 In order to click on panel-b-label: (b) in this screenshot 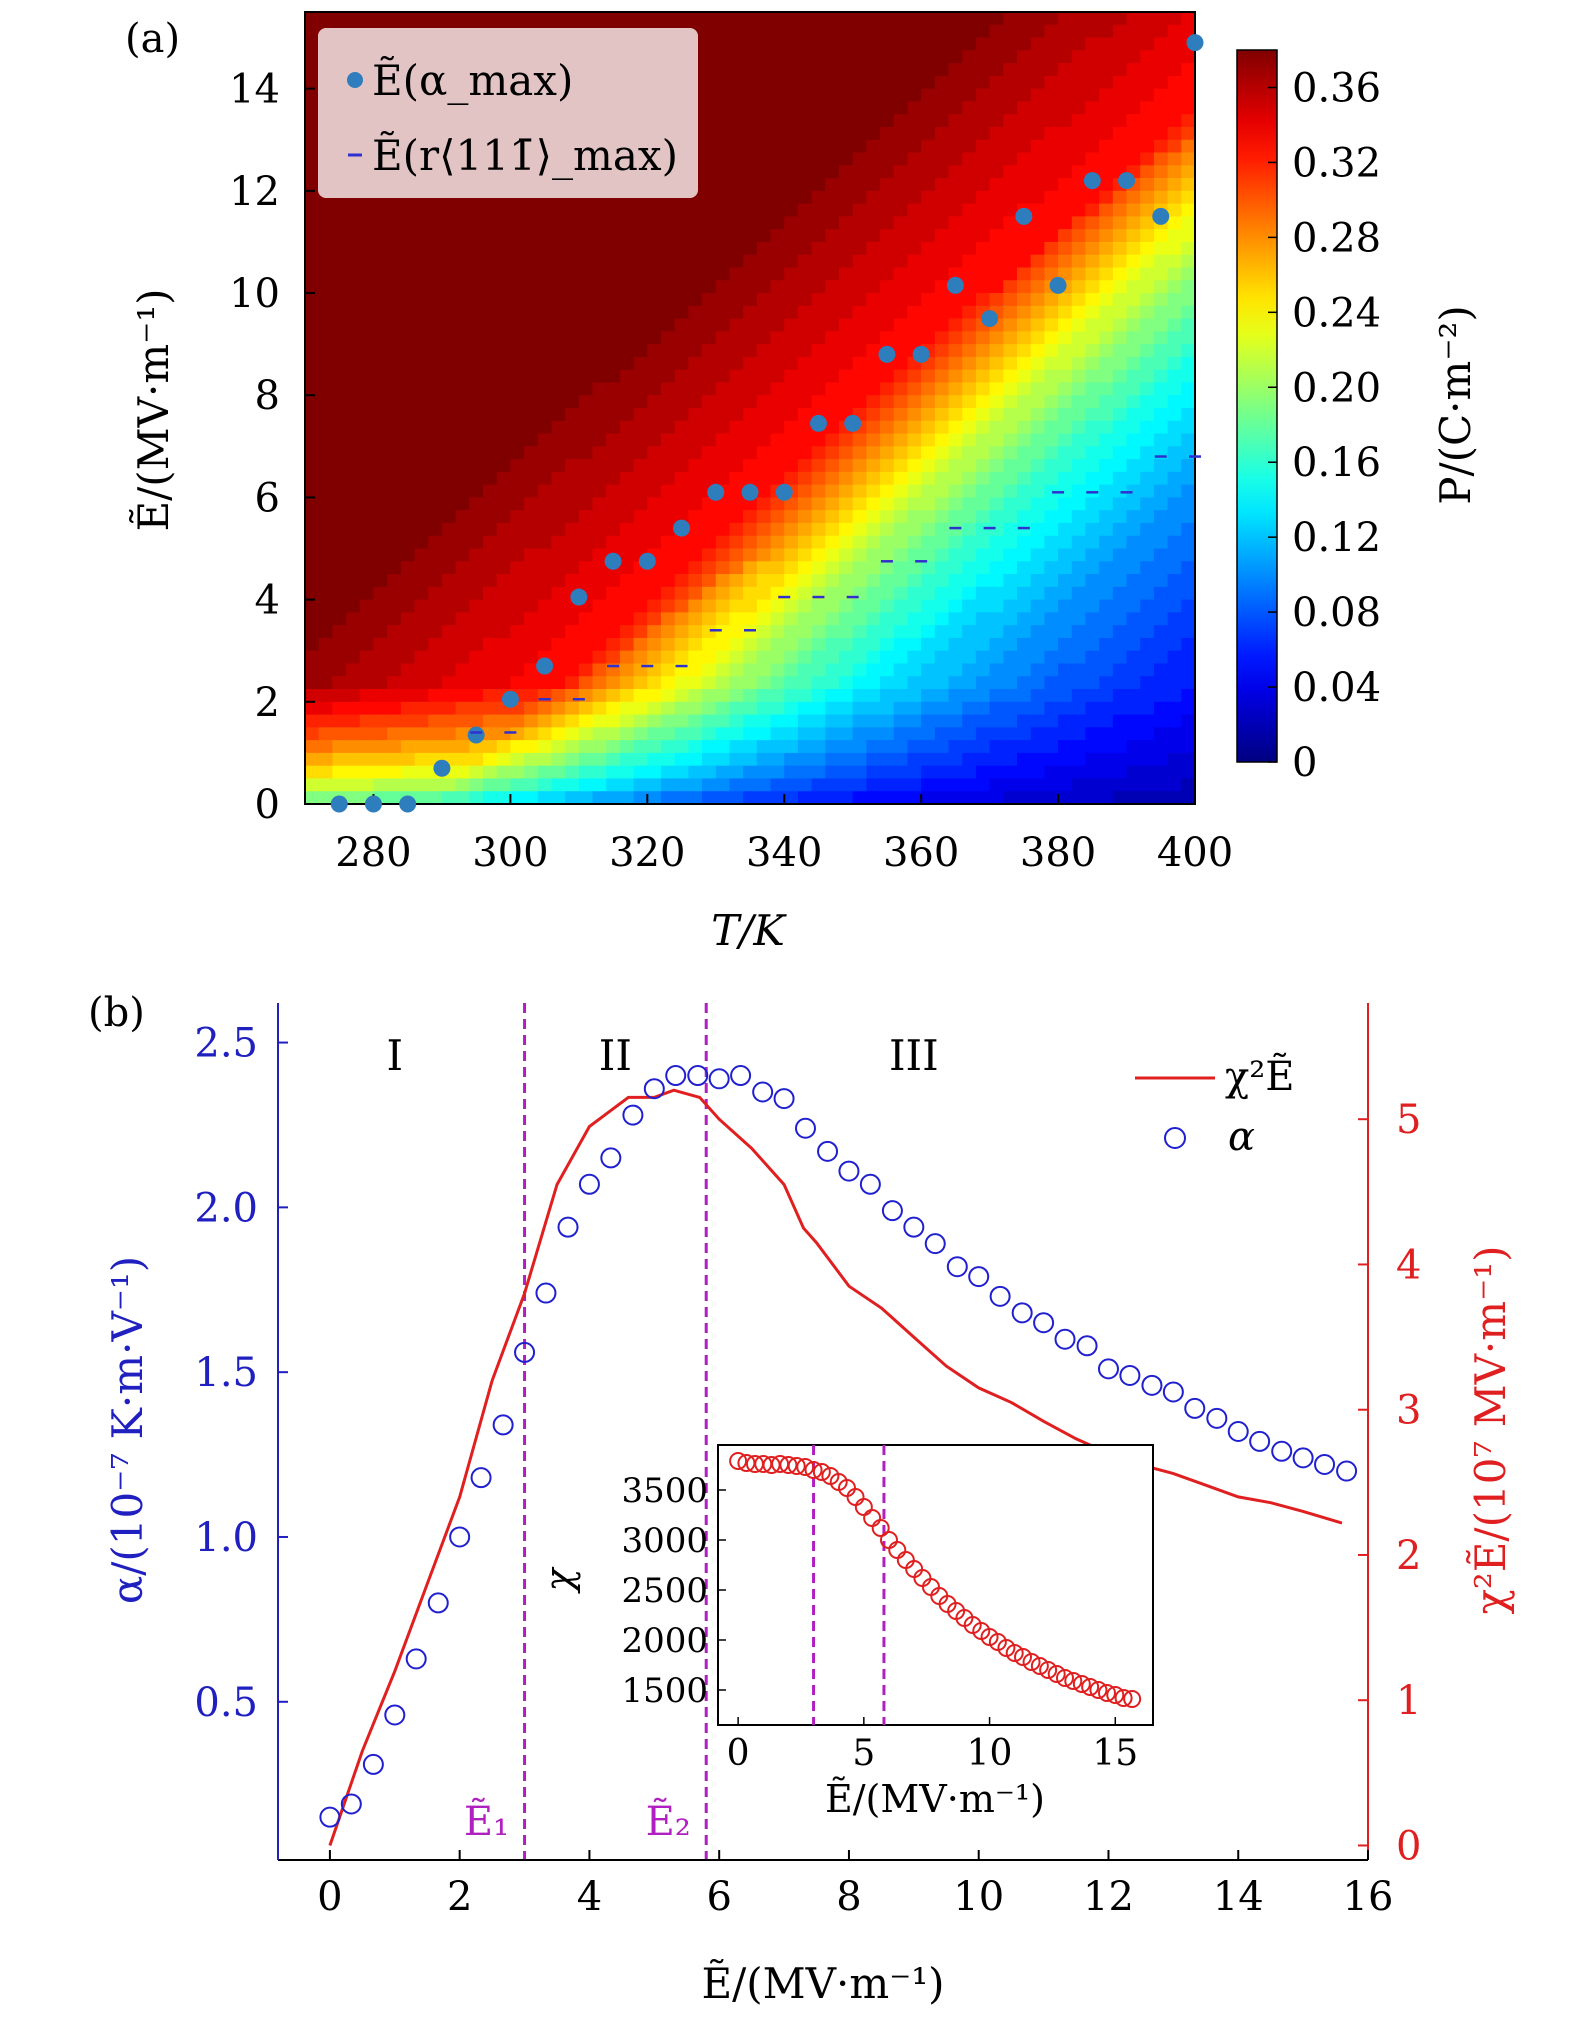, I will do `click(116, 1013)`.